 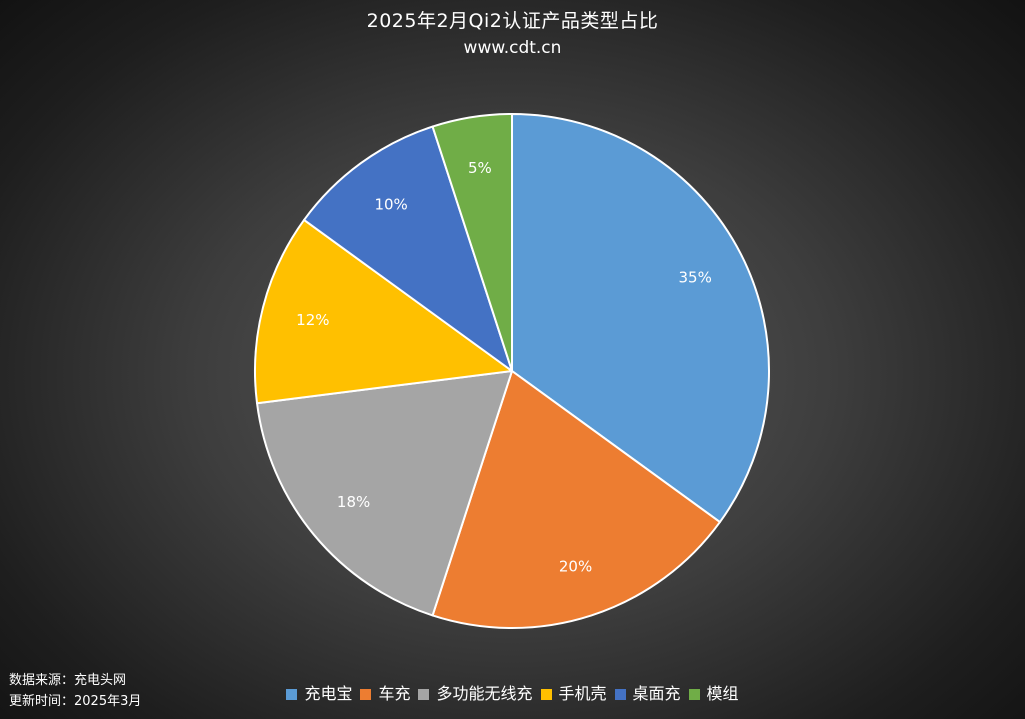 I want to click on legend-item: 手机壳, so click(x=573, y=694).